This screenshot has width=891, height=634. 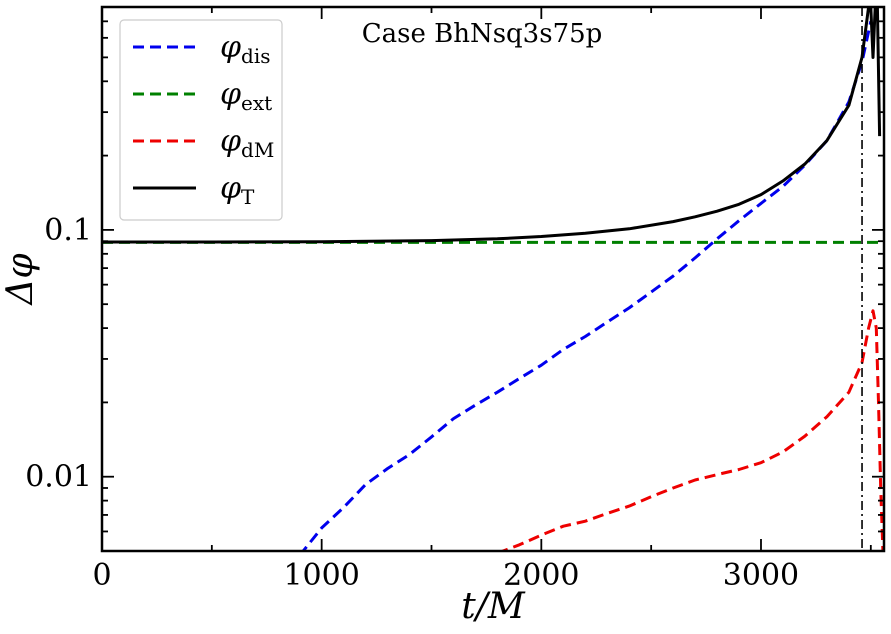 What do you see at coordinates (58, 477) in the screenshot?
I see `y-tick-label: 0.01` at bounding box center [58, 477].